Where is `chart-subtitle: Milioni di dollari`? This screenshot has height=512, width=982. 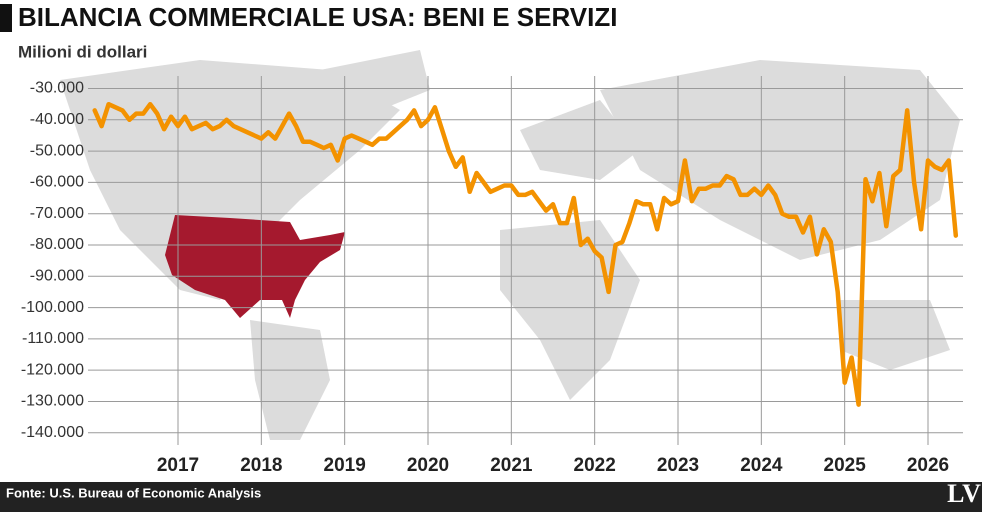 chart-subtitle: Milioni di dollari is located at coordinates (82, 51).